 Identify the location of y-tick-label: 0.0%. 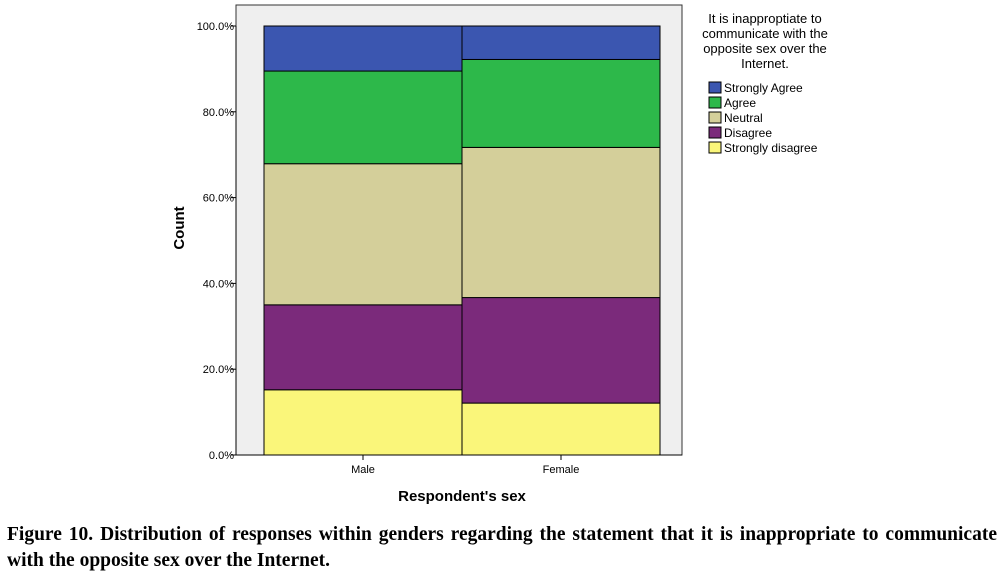
(221, 456).